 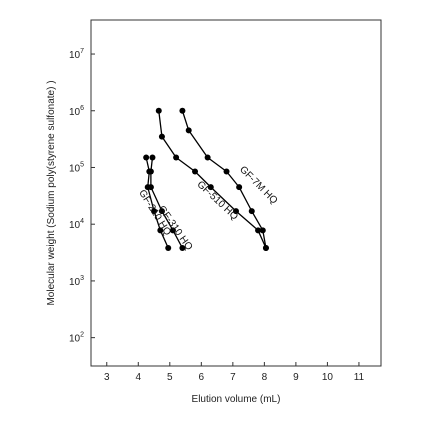 What do you see at coordinates (233, 377) in the screenshot?
I see `x-tick-label: 7` at bounding box center [233, 377].